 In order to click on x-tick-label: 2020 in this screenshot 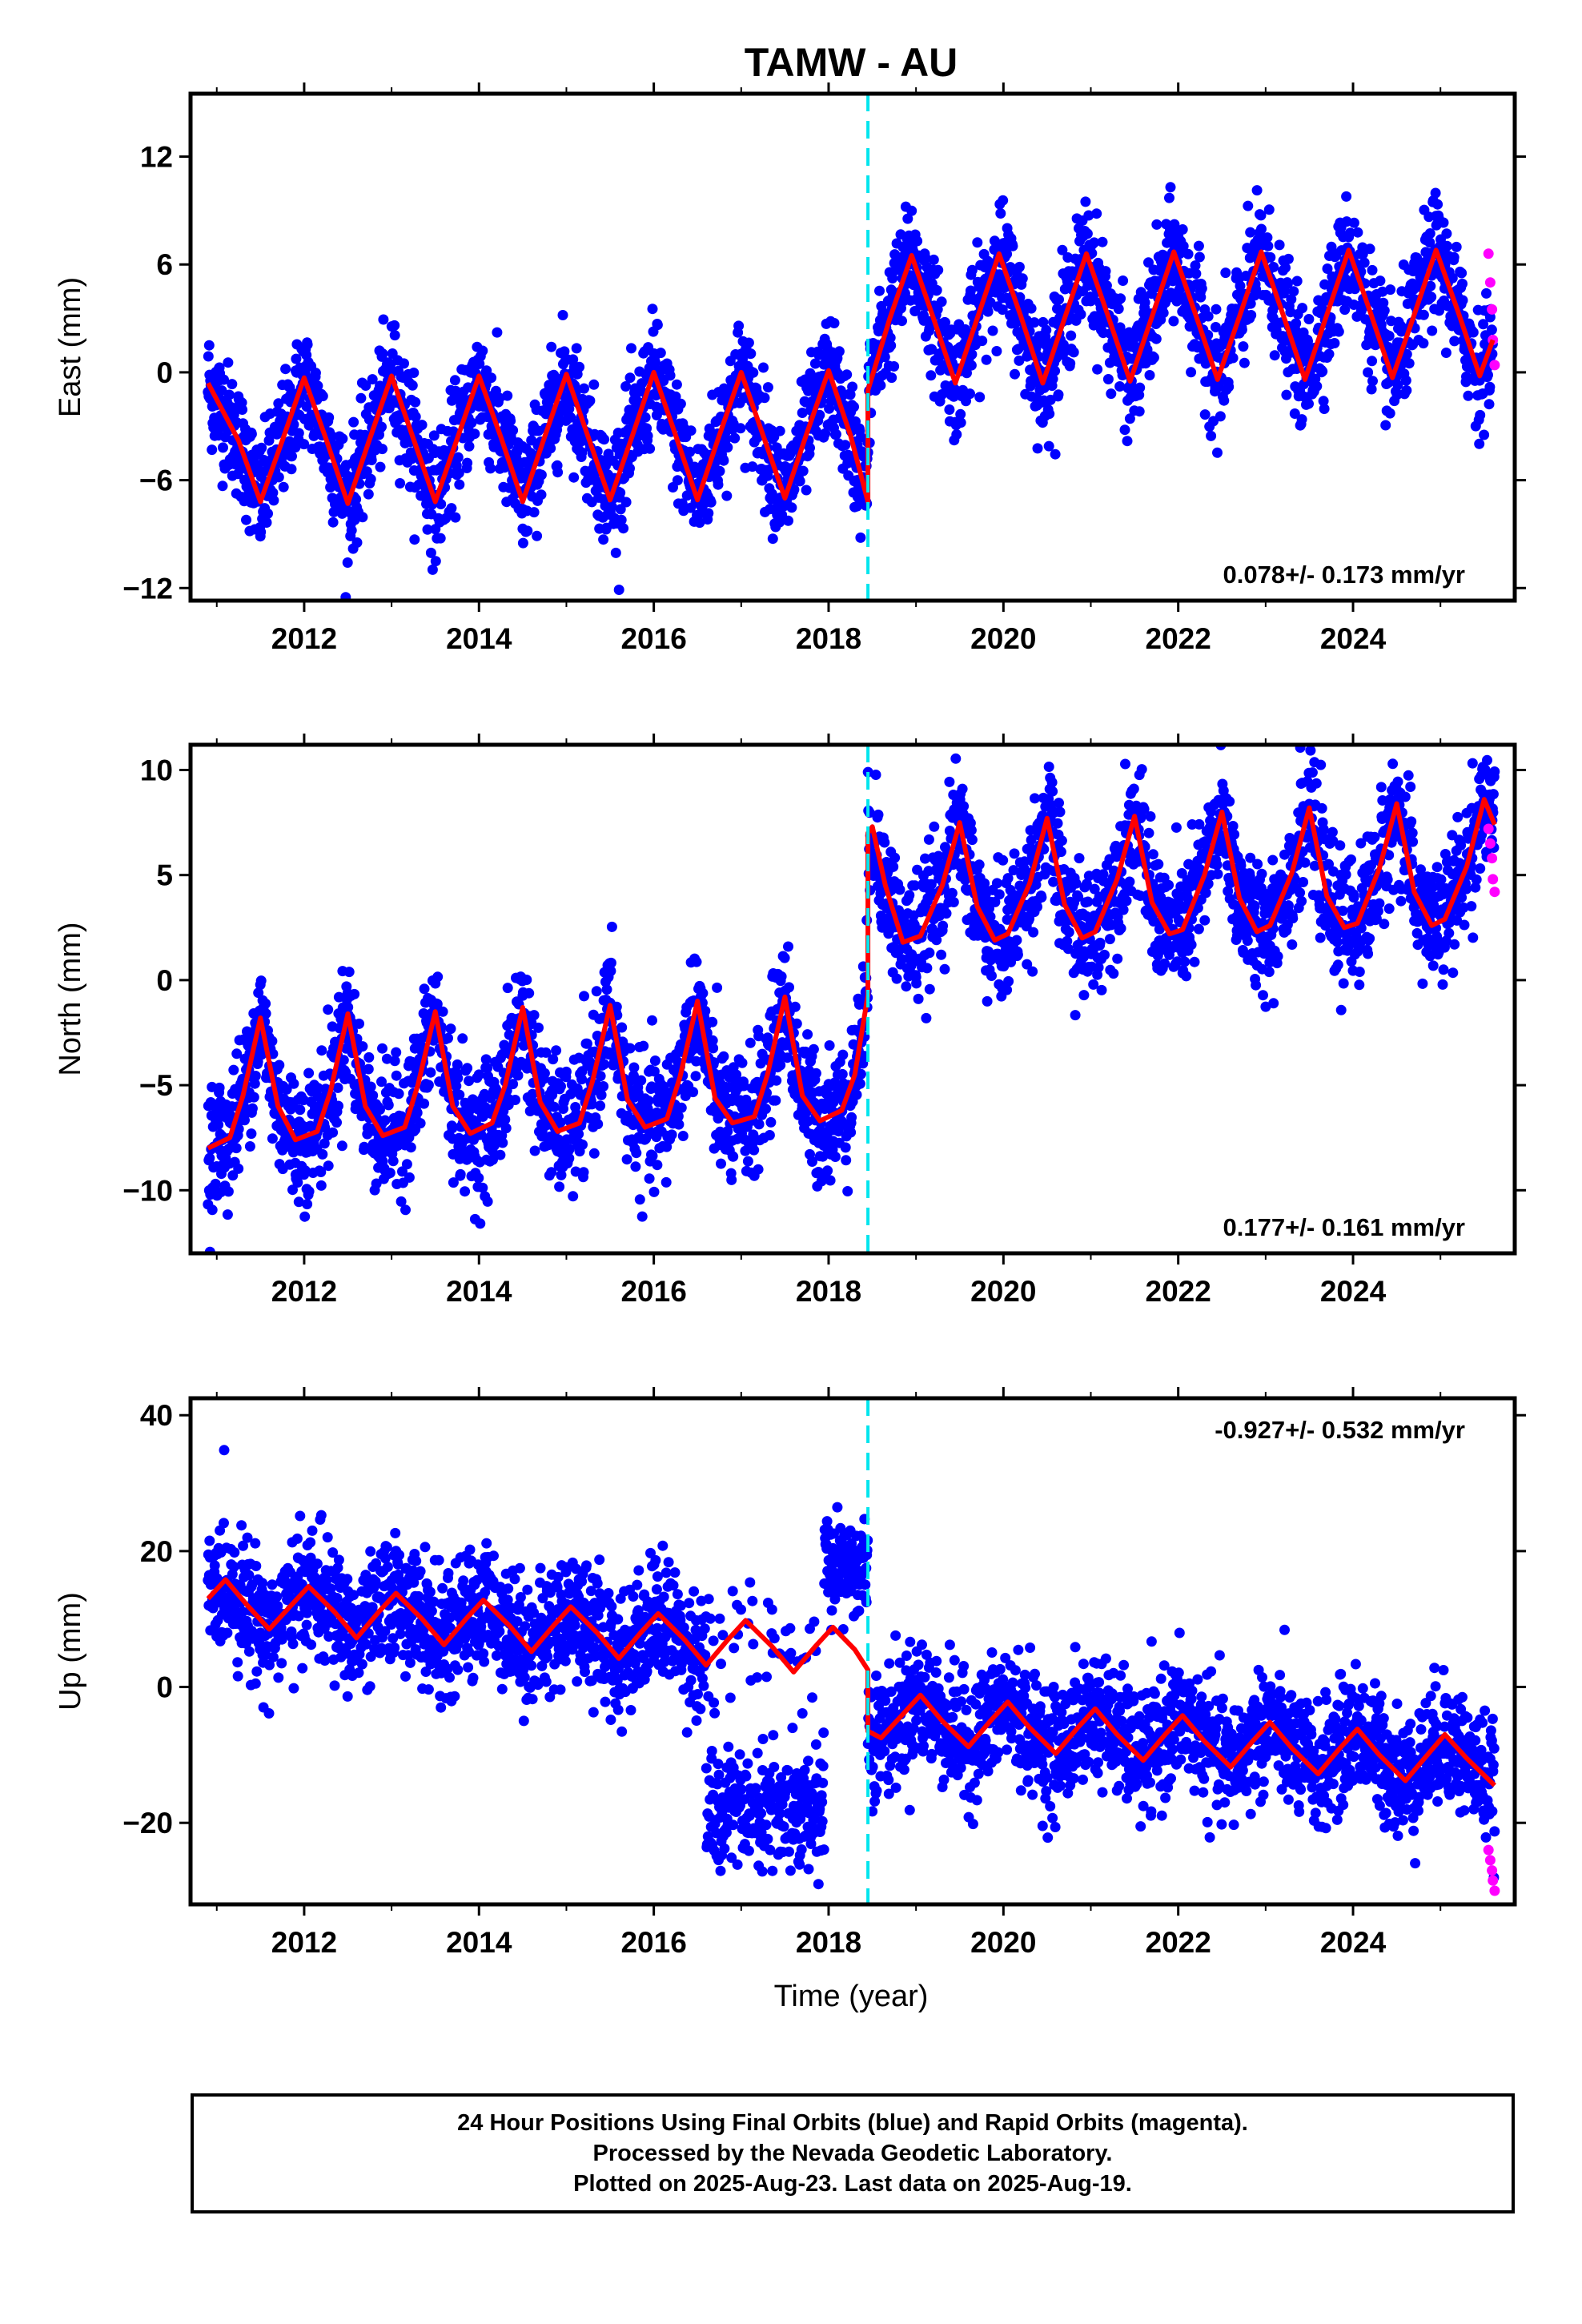, I will do `click(1003, 638)`.